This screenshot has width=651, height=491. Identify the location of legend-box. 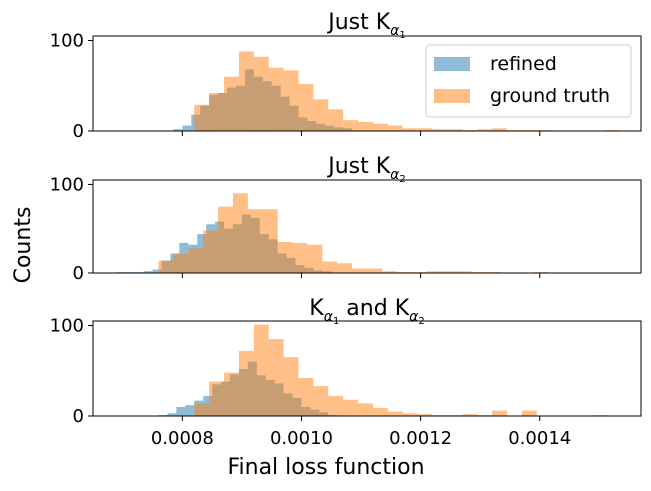
(528, 81).